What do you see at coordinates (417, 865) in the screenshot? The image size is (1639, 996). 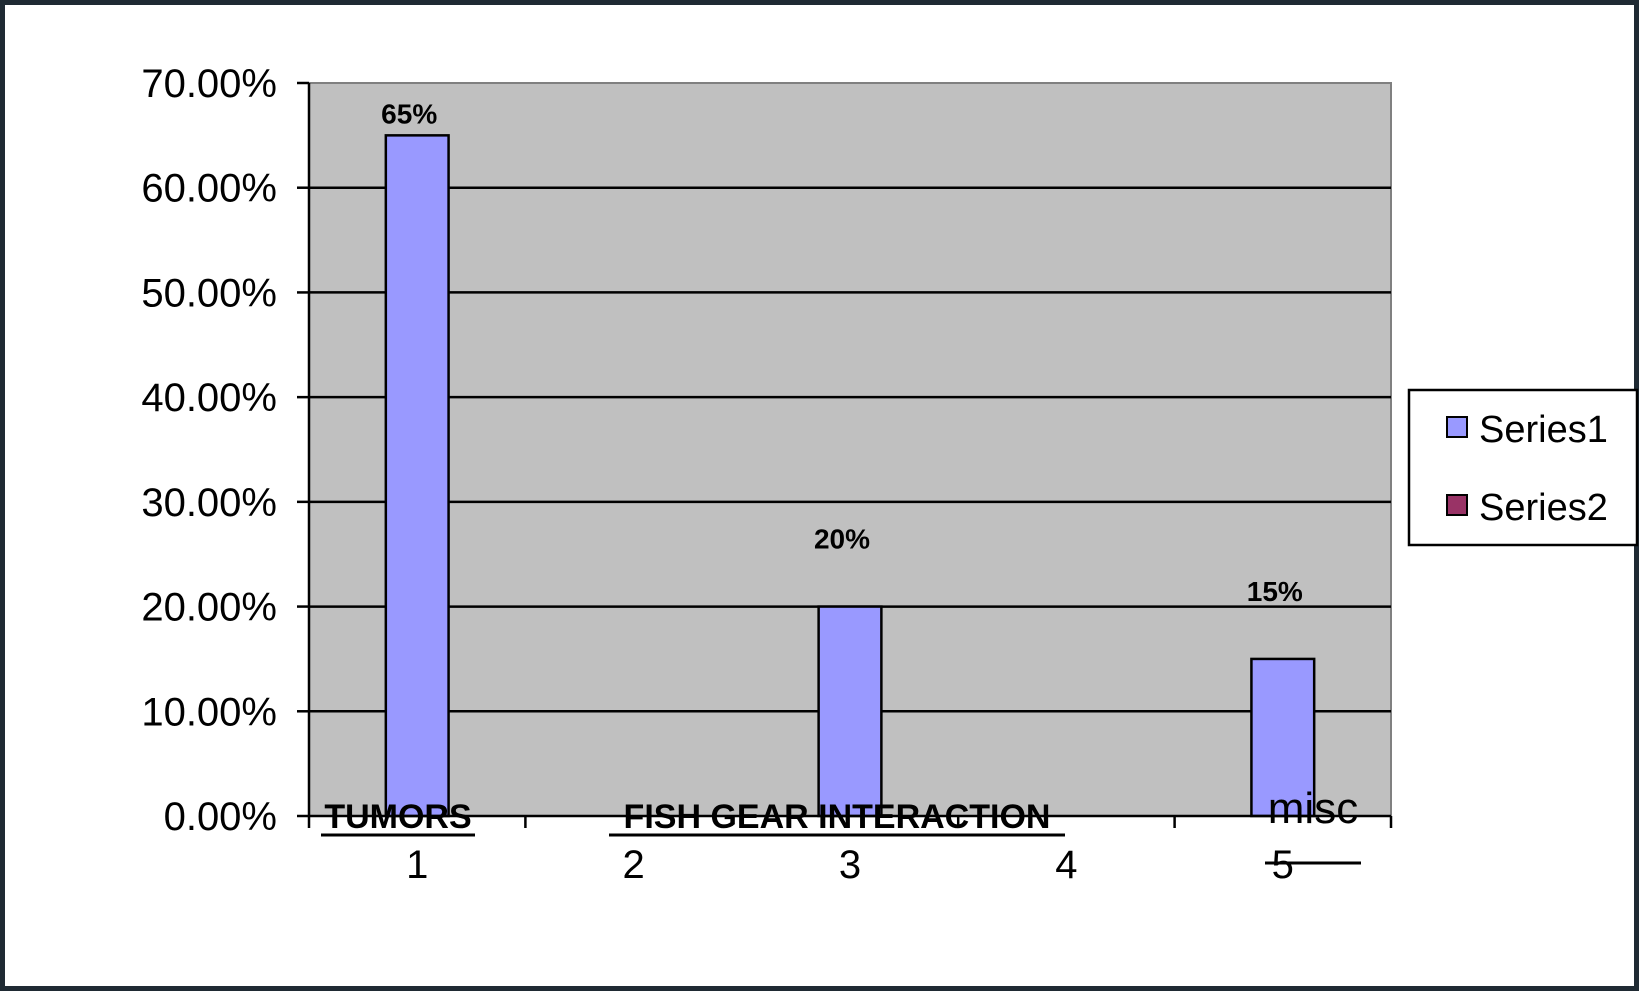 I see `x-tick-label: 1` at bounding box center [417, 865].